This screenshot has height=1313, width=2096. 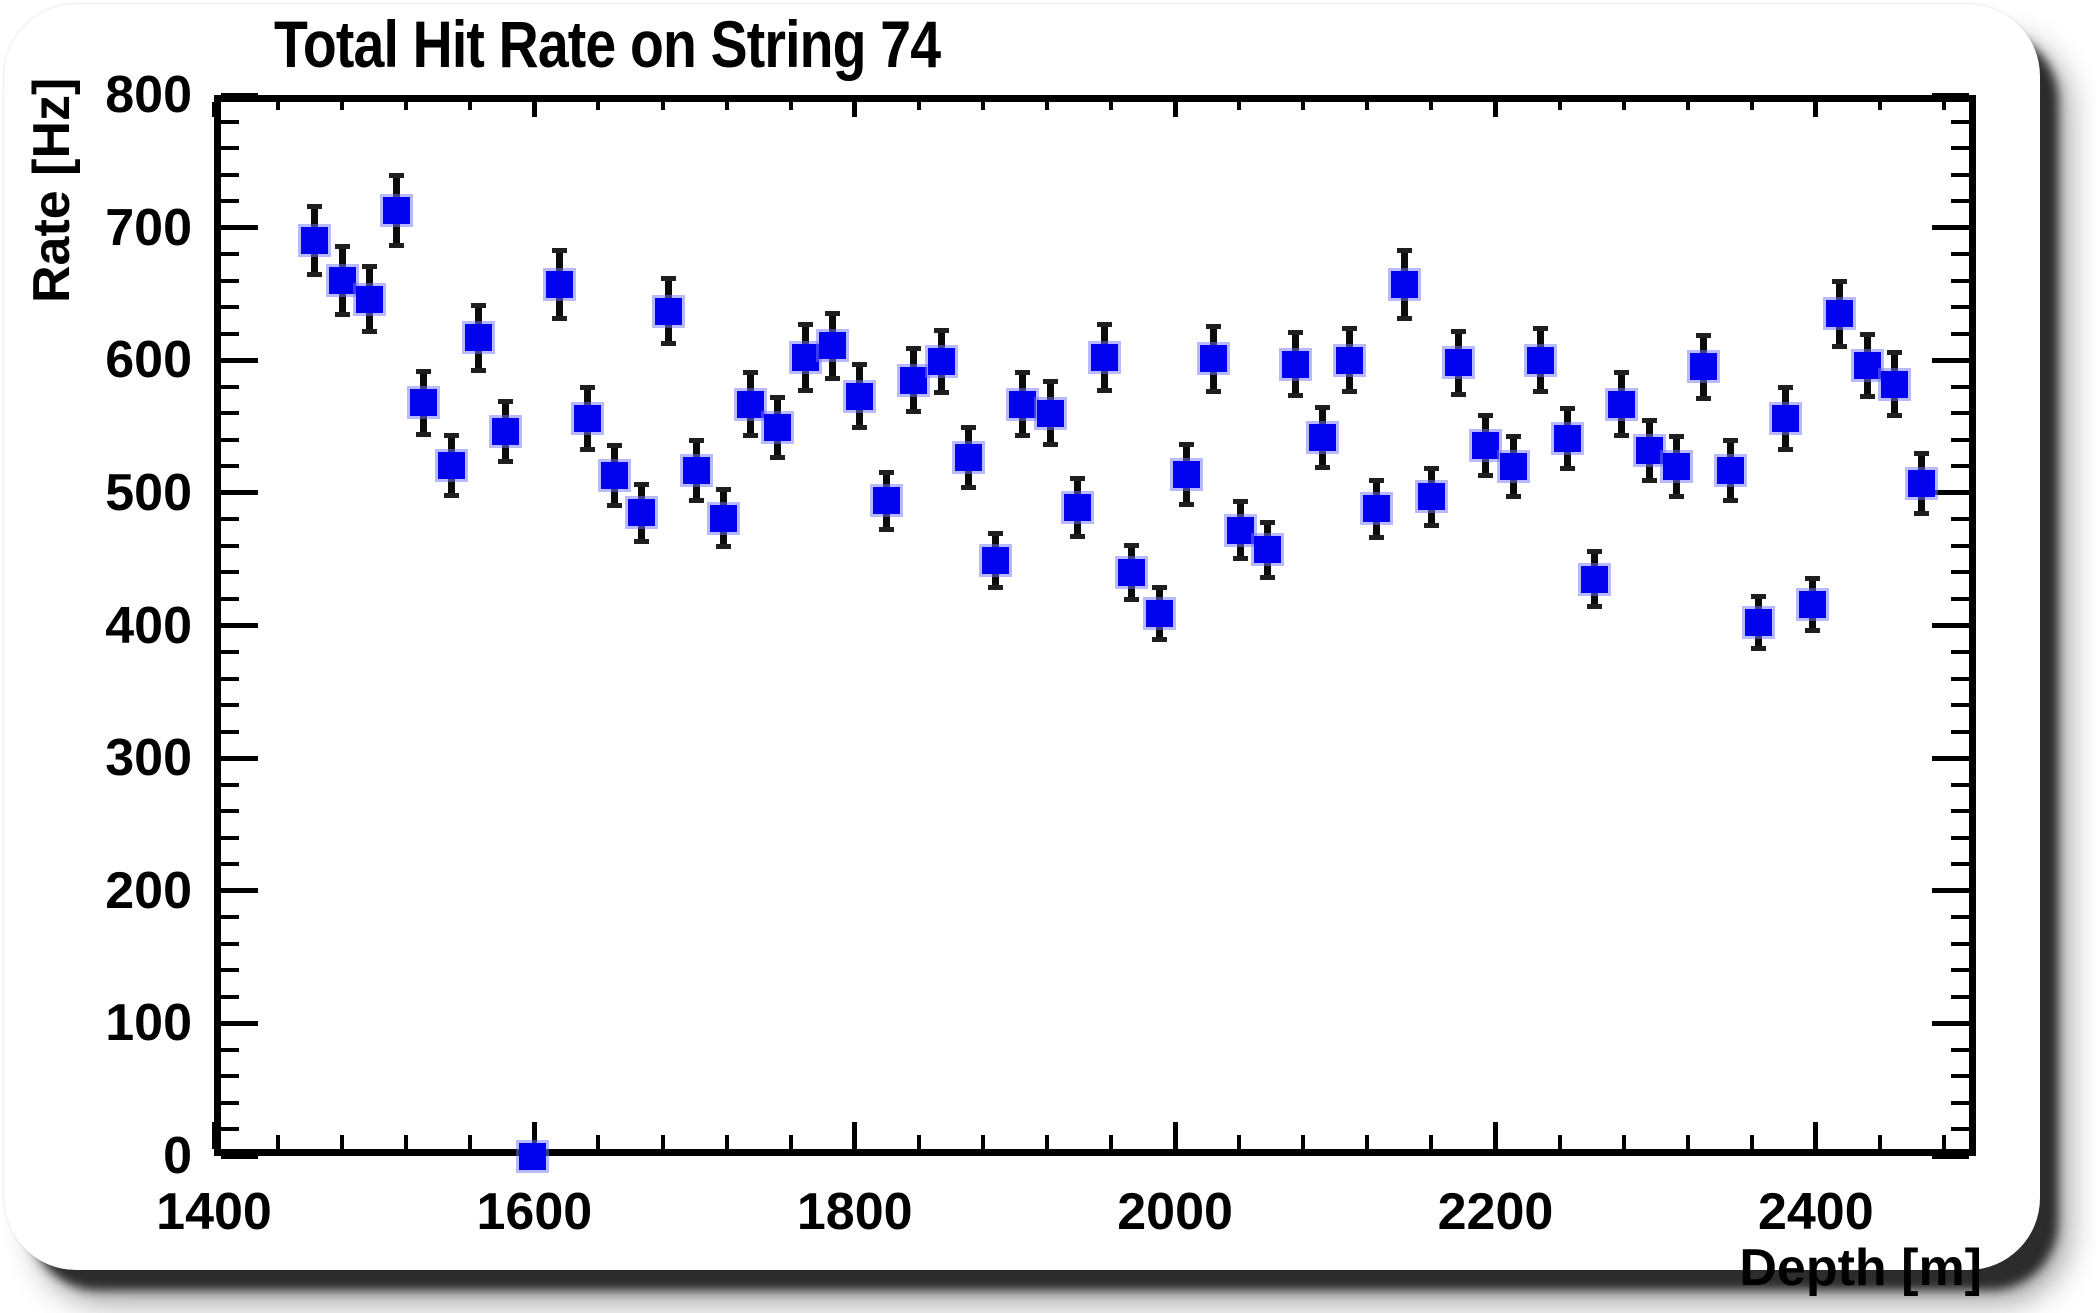 I want to click on y-tick-label: 600, so click(x=148, y=360).